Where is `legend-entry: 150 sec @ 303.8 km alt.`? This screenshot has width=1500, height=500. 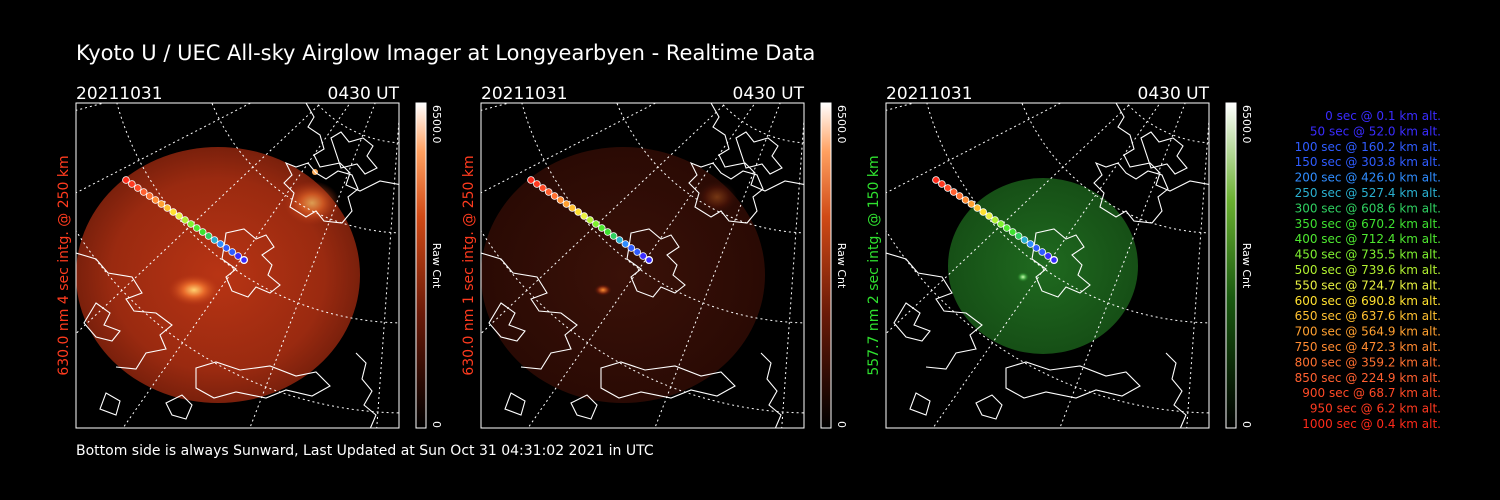
legend-entry: 150 sec @ 303.8 km alt. is located at coordinates (1368, 162).